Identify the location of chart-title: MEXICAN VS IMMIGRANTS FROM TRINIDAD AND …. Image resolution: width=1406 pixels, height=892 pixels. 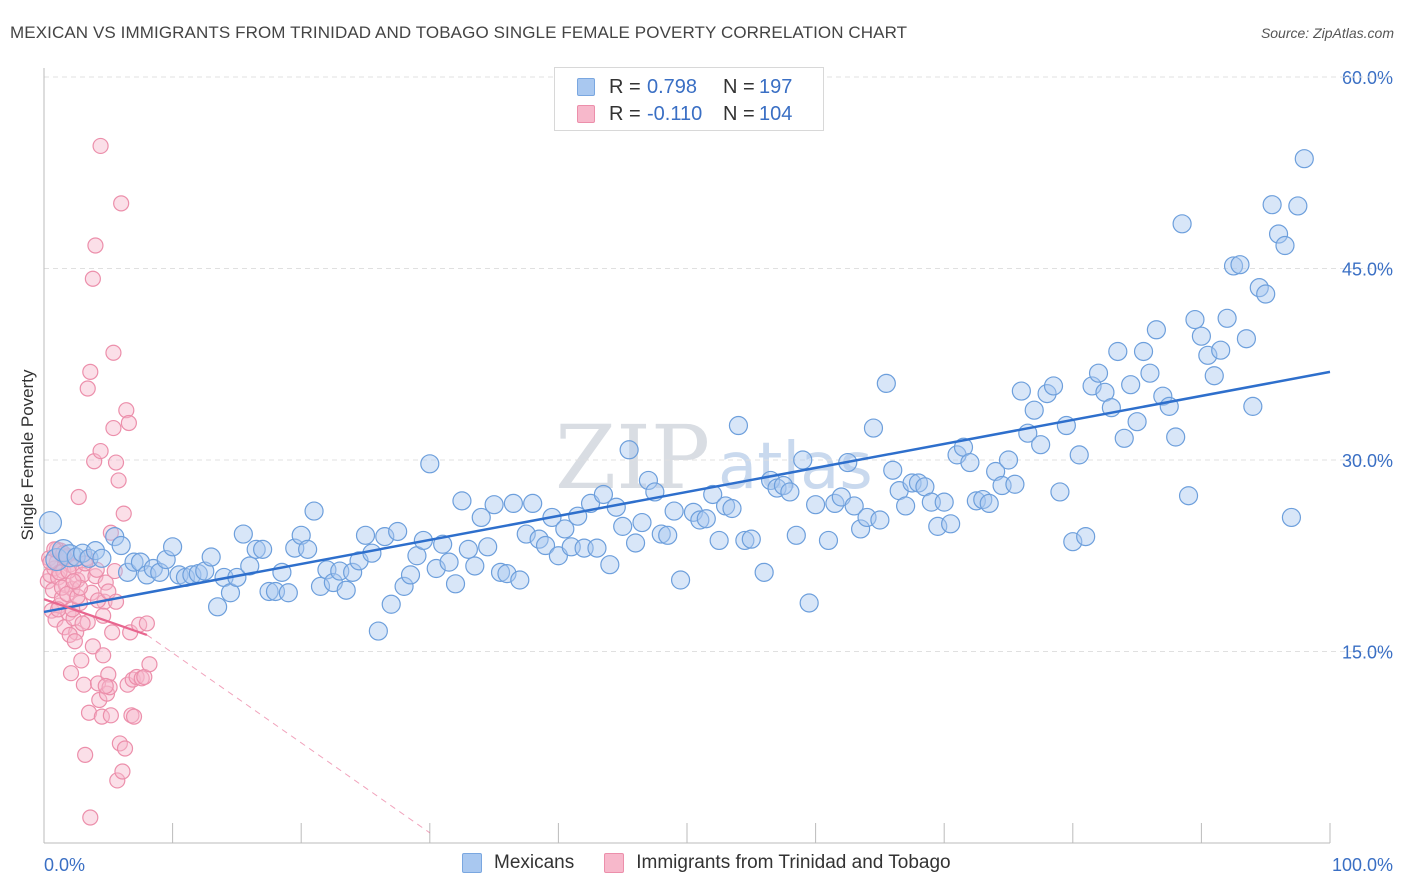
(459, 32).